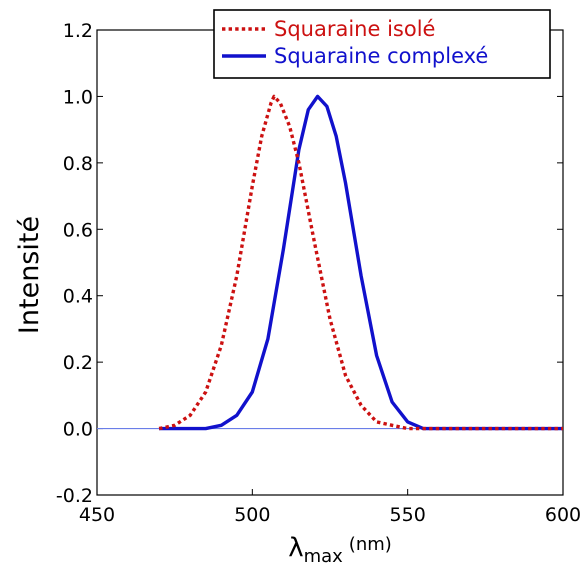 The width and height of the screenshot is (587, 565). What do you see at coordinates (563, 515) in the screenshot?
I see `x-tick-label: 600` at bounding box center [563, 515].